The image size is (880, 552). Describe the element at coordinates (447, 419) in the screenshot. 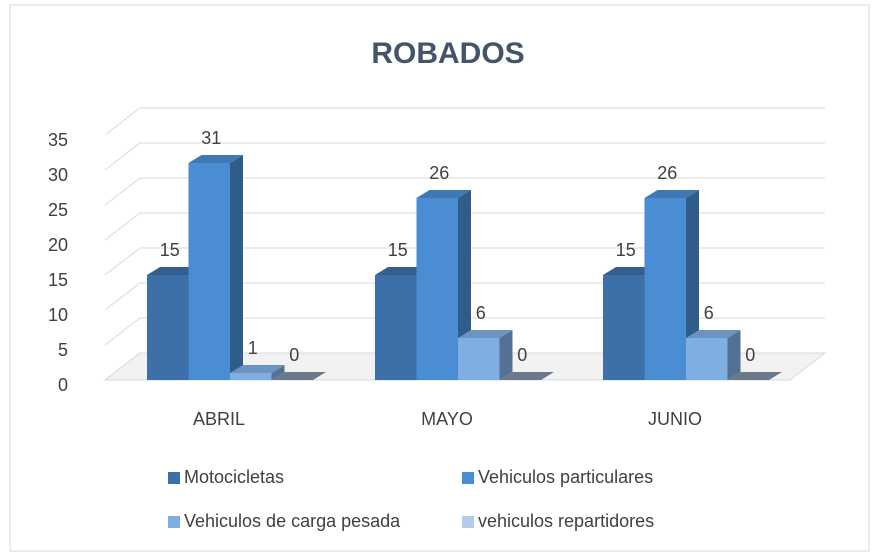

I see `x-tick-label: MAYO` at that location.